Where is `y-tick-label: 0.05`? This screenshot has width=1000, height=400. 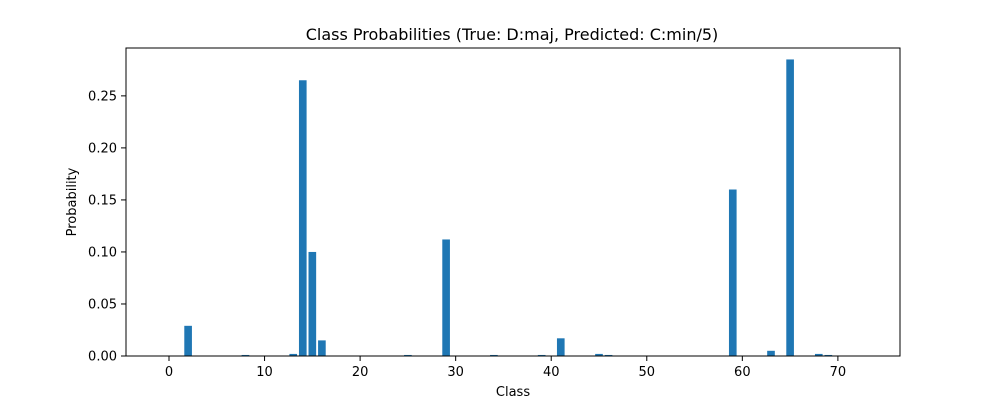 y-tick-label: 0.05 is located at coordinates (102, 304).